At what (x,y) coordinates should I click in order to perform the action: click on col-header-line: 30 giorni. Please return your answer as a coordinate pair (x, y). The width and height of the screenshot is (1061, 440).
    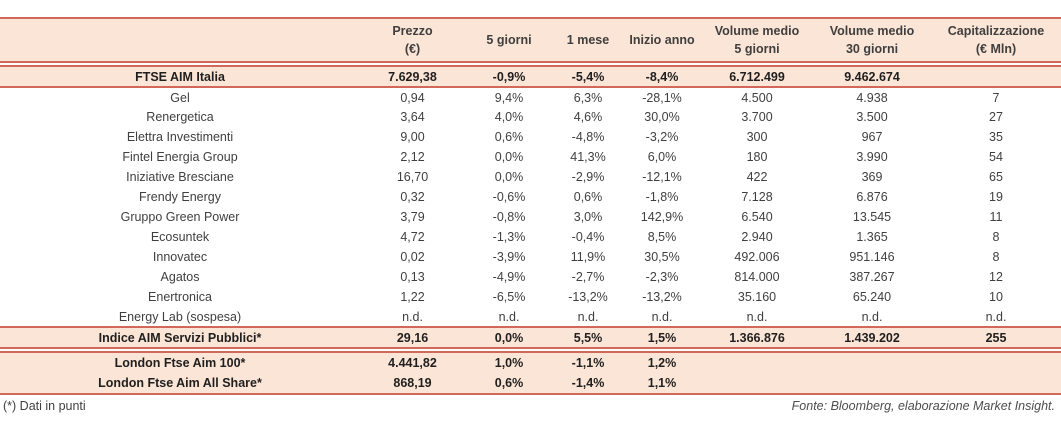
    Looking at the image, I should click on (872, 49).